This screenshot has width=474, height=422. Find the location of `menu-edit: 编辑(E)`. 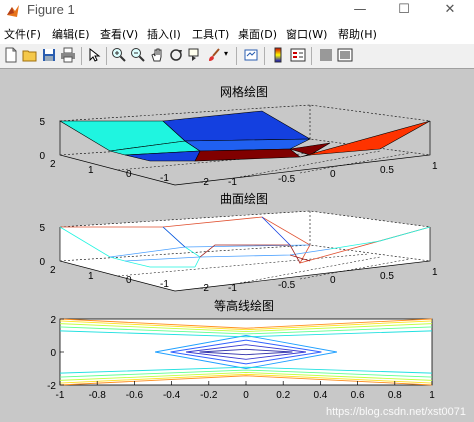

menu-edit: 编辑(E) is located at coordinates (71, 34).